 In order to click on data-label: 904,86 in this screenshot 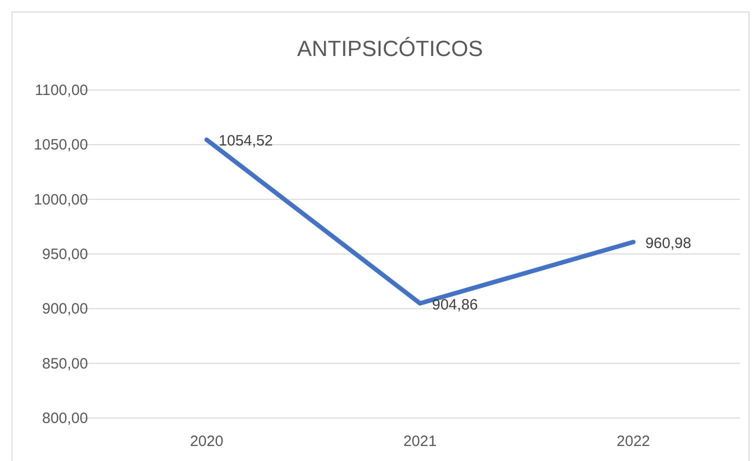, I will do `click(455, 305)`.